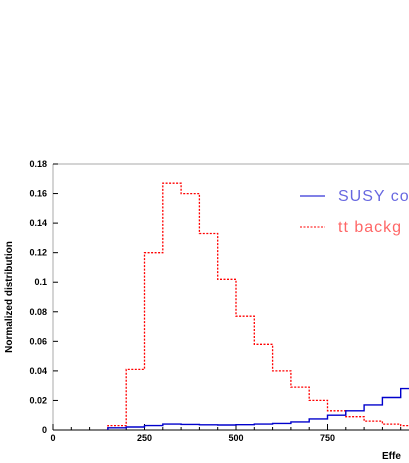 This screenshot has width=409, height=463. What do you see at coordinates (373, 196) in the screenshot?
I see `legend-label: SUSY co` at bounding box center [373, 196].